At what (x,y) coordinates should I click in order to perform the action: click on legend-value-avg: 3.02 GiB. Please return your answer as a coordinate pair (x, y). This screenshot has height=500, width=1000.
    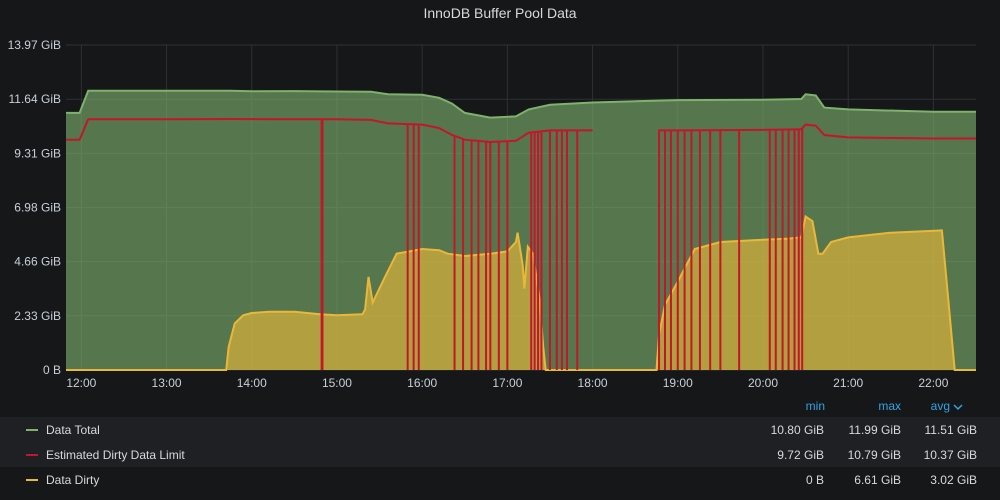
    Looking at the image, I should click on (953, 480).